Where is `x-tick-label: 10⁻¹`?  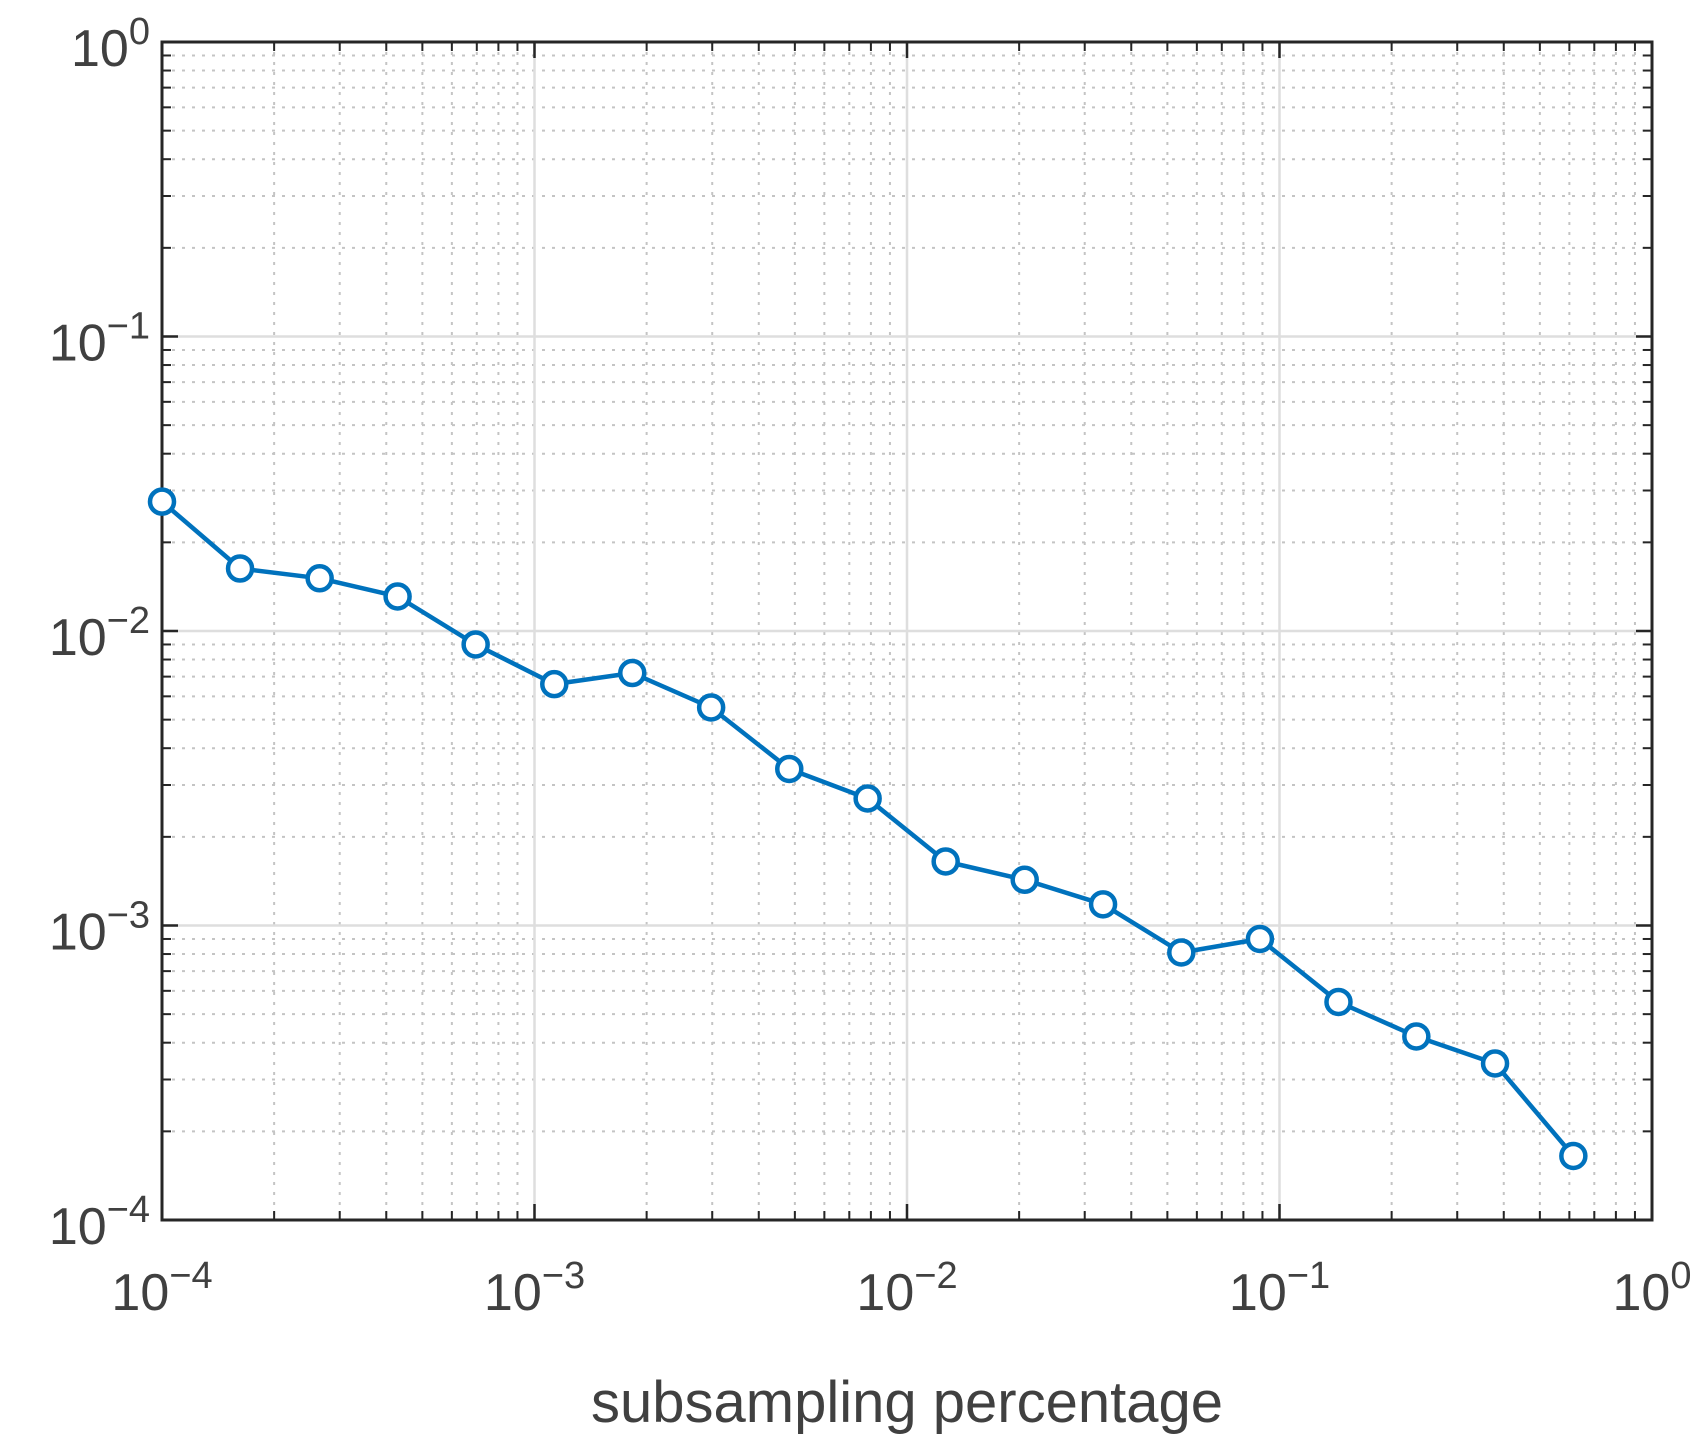
x-tick-label: 10⁻¹ is located at coordinates (1279, 1288).